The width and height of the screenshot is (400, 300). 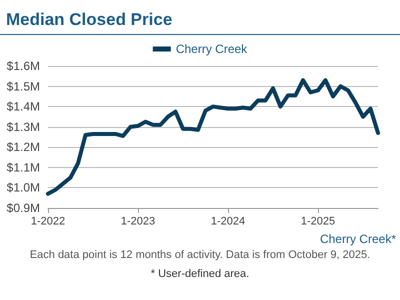 What do you see at coordinates (228, 222) in the screenshot?
I see `x-tick-label: 1-2024` at bounding box center [228, 222].